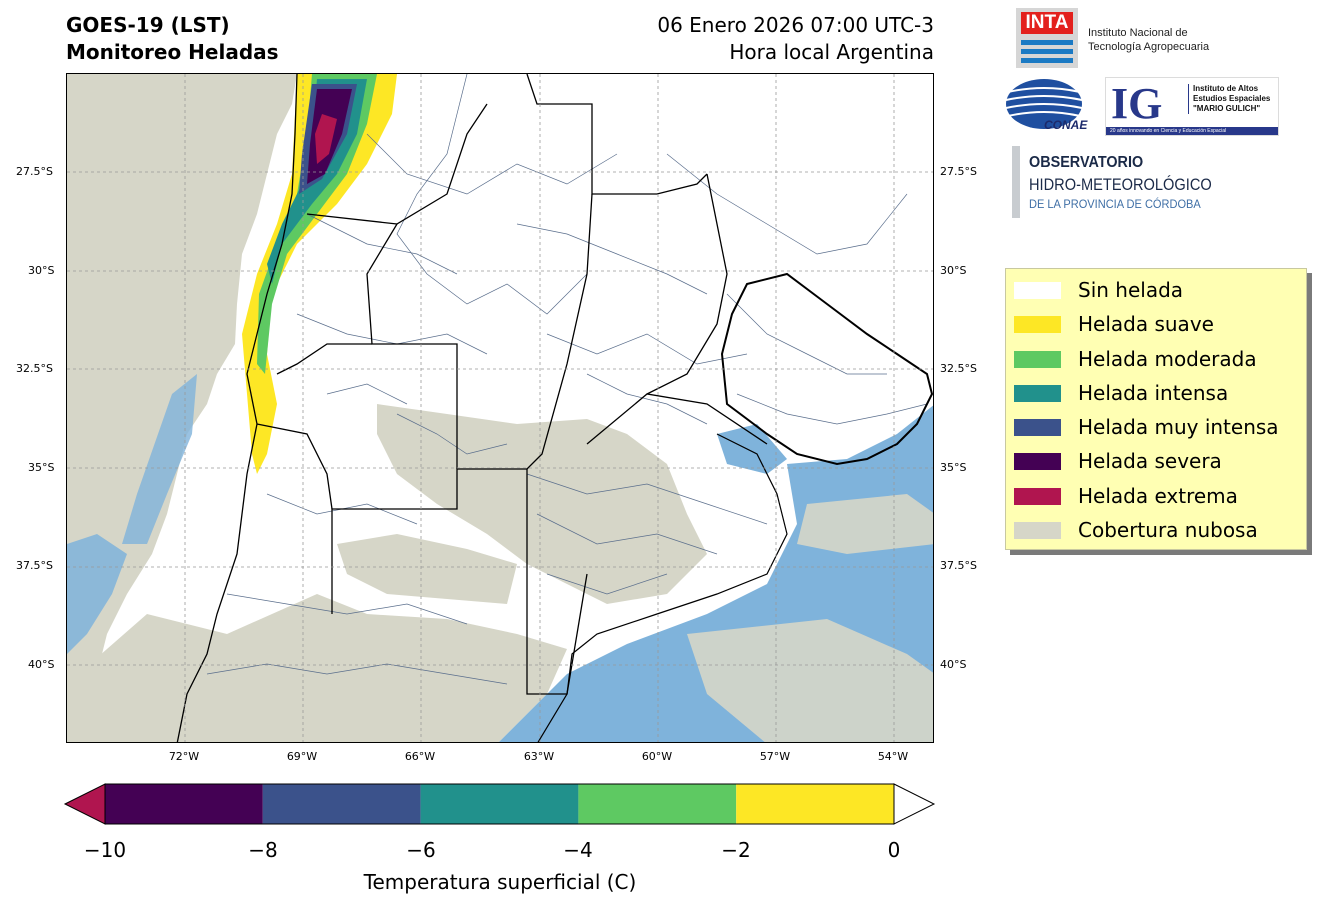  I want to click on rio-de-la-plata, so click(752, 449).